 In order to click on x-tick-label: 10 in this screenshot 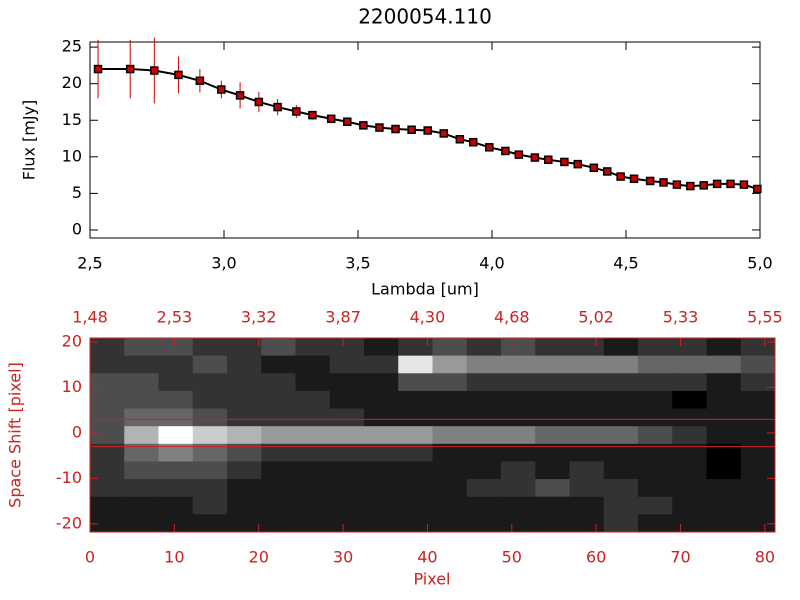, I will do `click(174, 557)`.